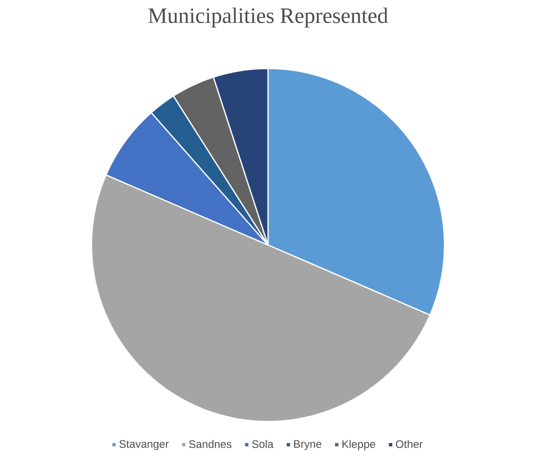  What do you see at coordinates (308, 445) in the screenshot?
I see `legend-label: Bryne` at bounding box center [308, 445].